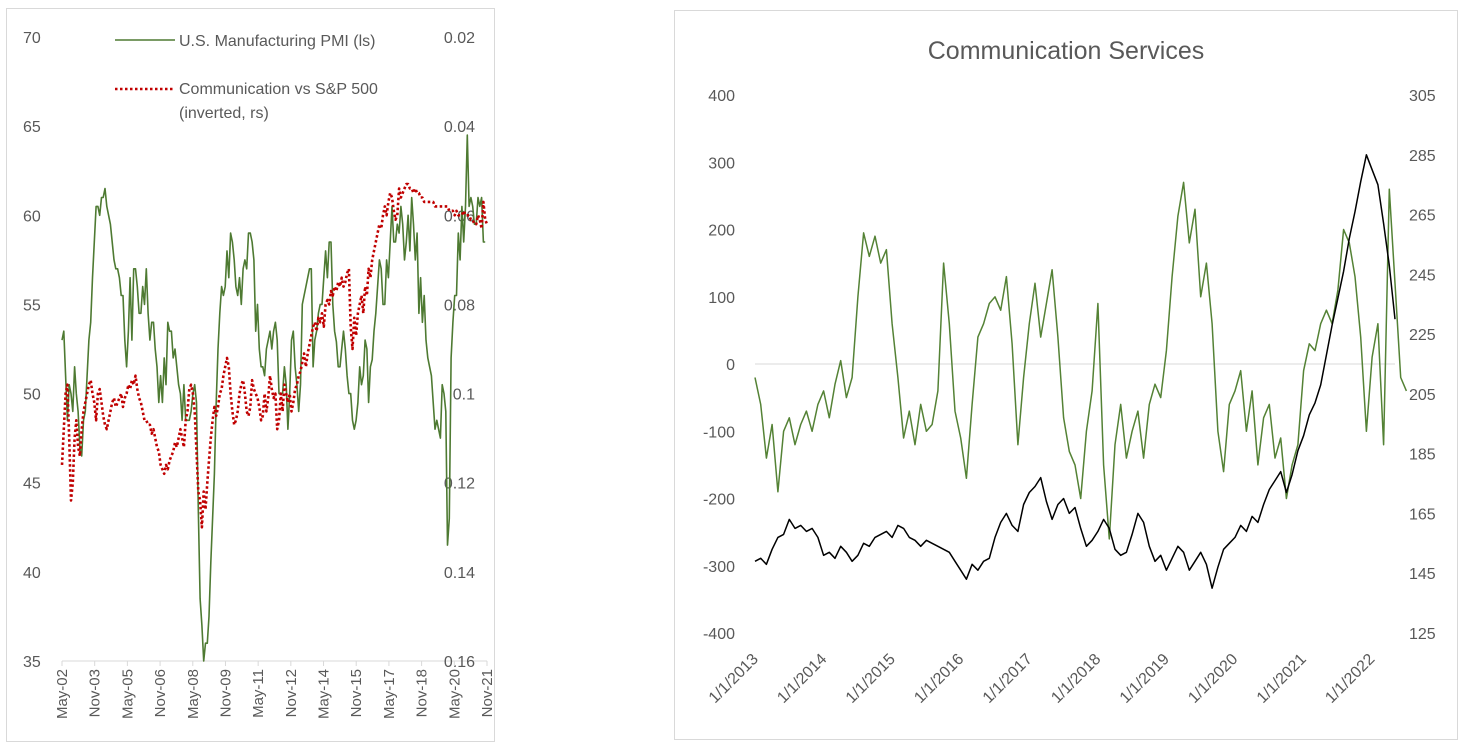 This screenshot has width=1465, height=750. Describe the element at coordinates (719, 500) in the screenshot. I see `left-y-tick-label: -200` at that location.